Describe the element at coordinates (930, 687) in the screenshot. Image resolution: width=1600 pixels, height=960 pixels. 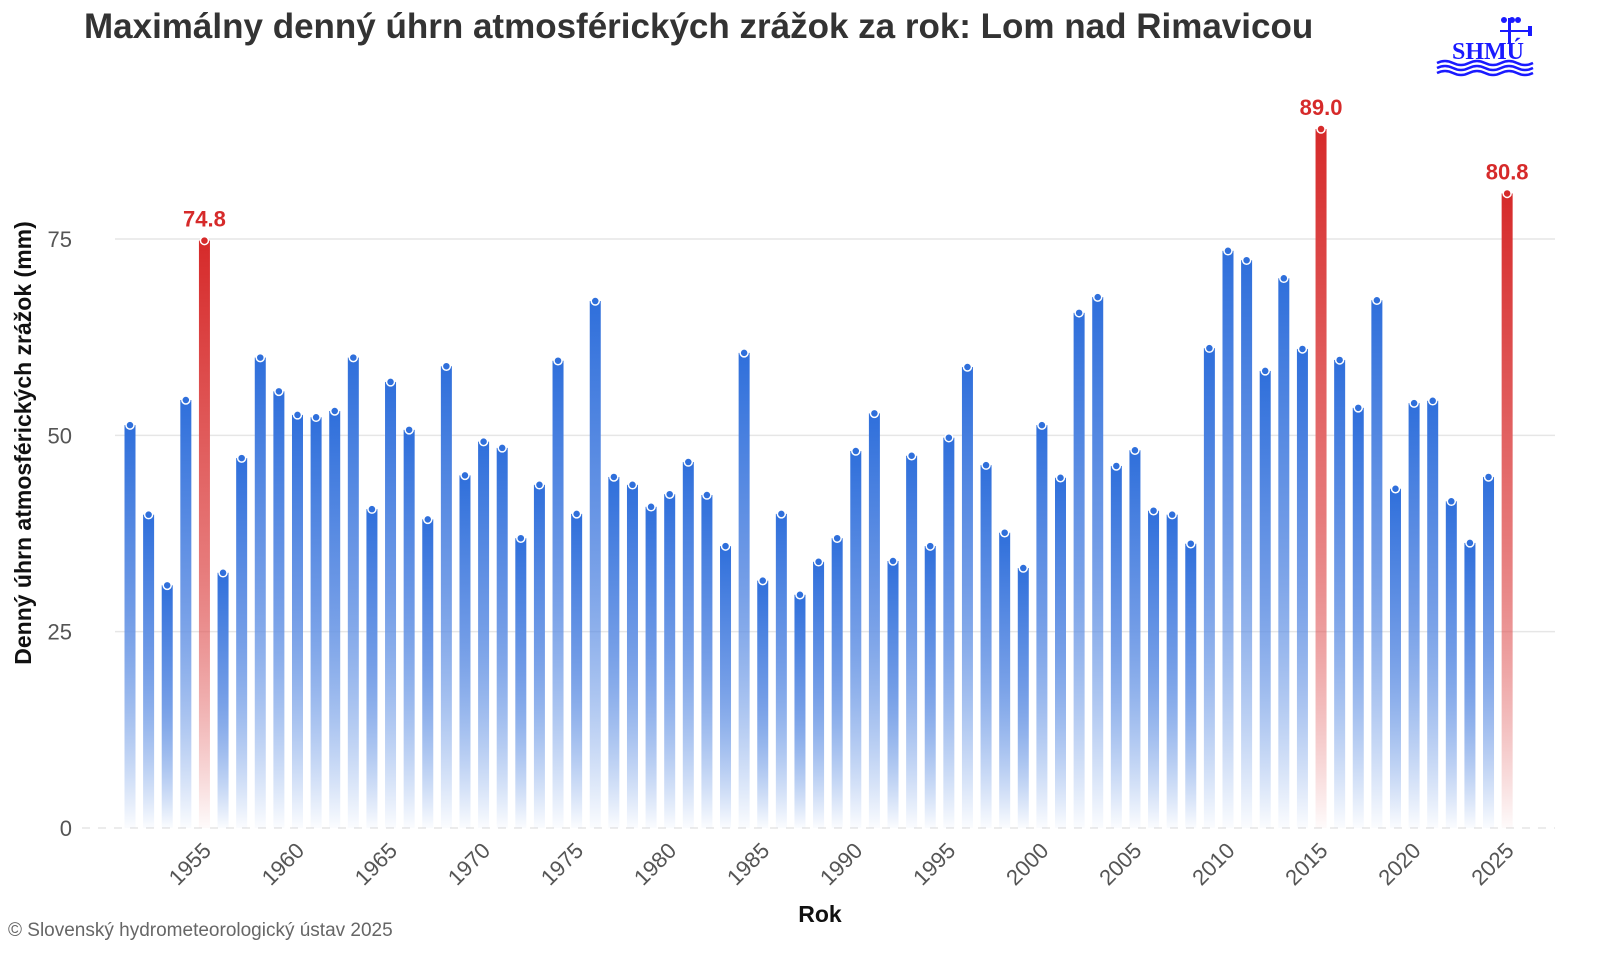
I see `bar-1994` at that location.